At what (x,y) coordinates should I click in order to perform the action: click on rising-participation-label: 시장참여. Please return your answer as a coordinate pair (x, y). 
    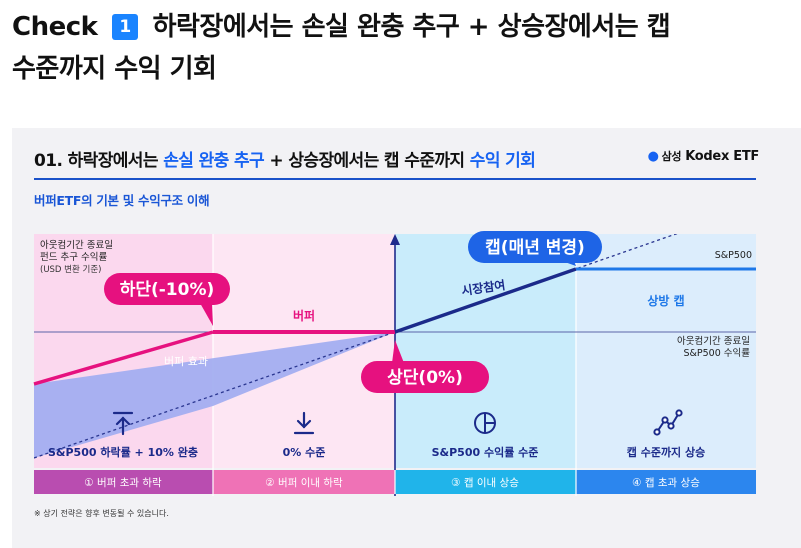
    Looking at the image, I should click on (483, 287).